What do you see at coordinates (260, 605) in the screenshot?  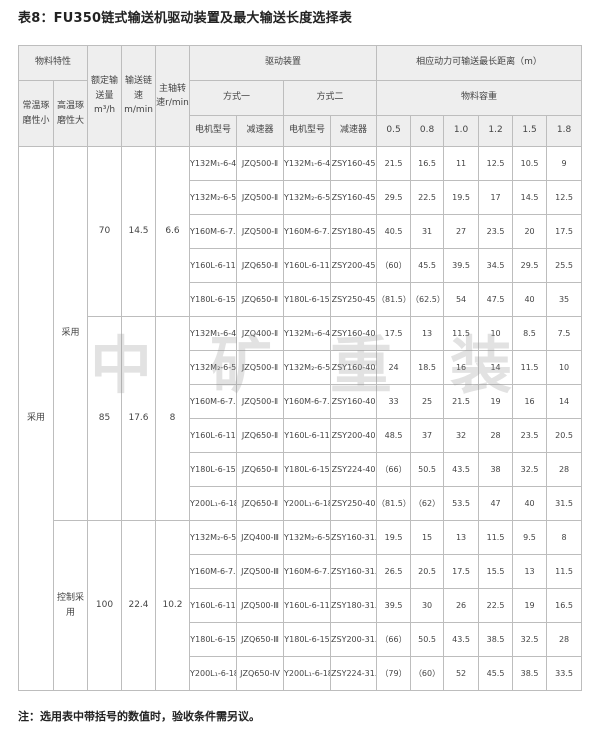 I see `reducer-1: JZQ500-Ⅲ` at bounding box center [260, 605].